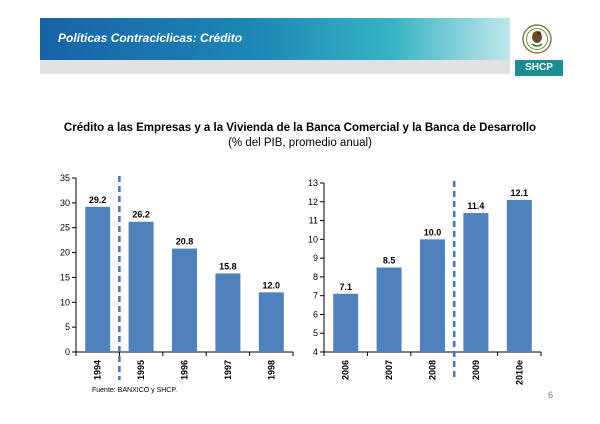 This screenshot has width=600, height=424. Describe the element at coordinates (65, 203) in the screenshot. I see `y-tick-label: 30` at that location.